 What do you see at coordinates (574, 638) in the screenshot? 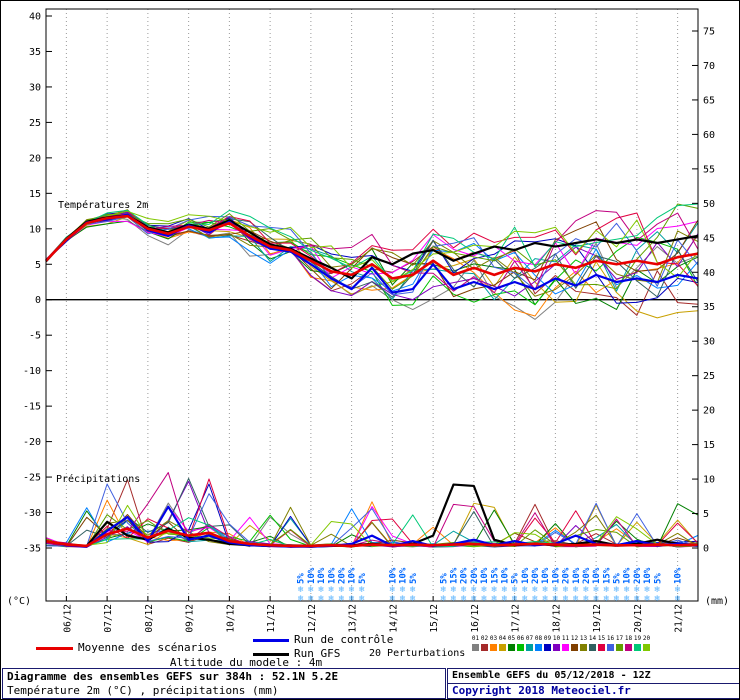
I see `perturbation-number: 12` at bounding box center [574, 638].